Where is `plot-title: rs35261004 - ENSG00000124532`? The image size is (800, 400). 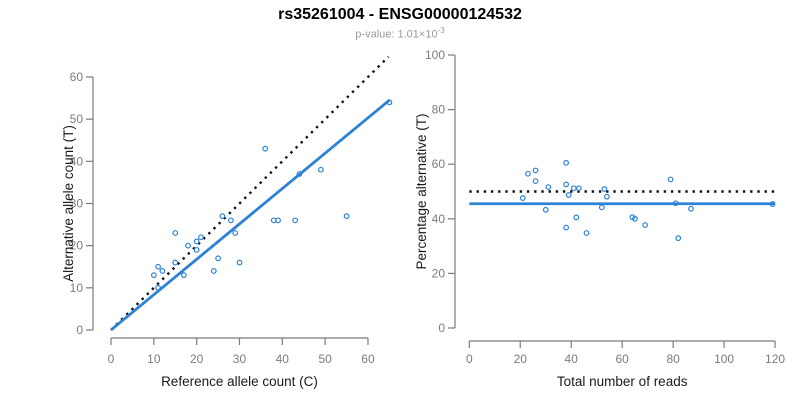
plot-title: rs35261004 - ENSG00000124532 is located at coordinates (400, 14).